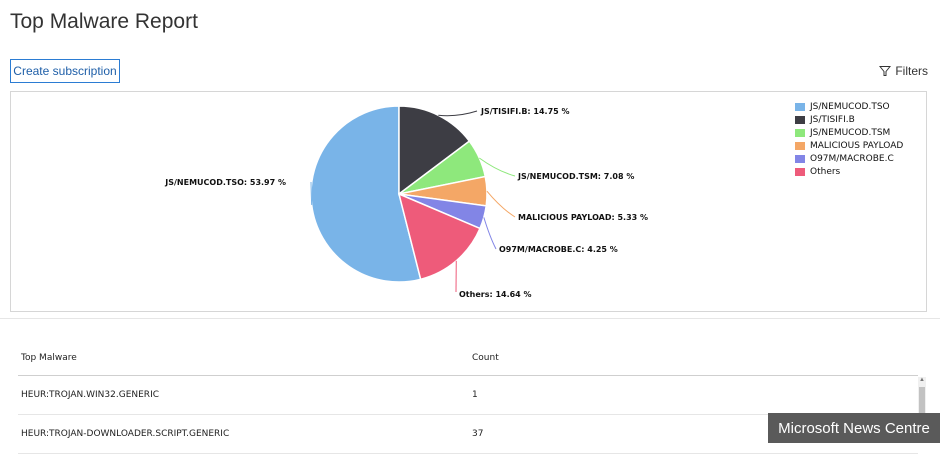 This screenshot has height=454, width=940. Describe the element at coordinates (225, 182) in the screenshot. I see `data-label: JS/NEMUCOD.TSO: 53.97 %` at that location.